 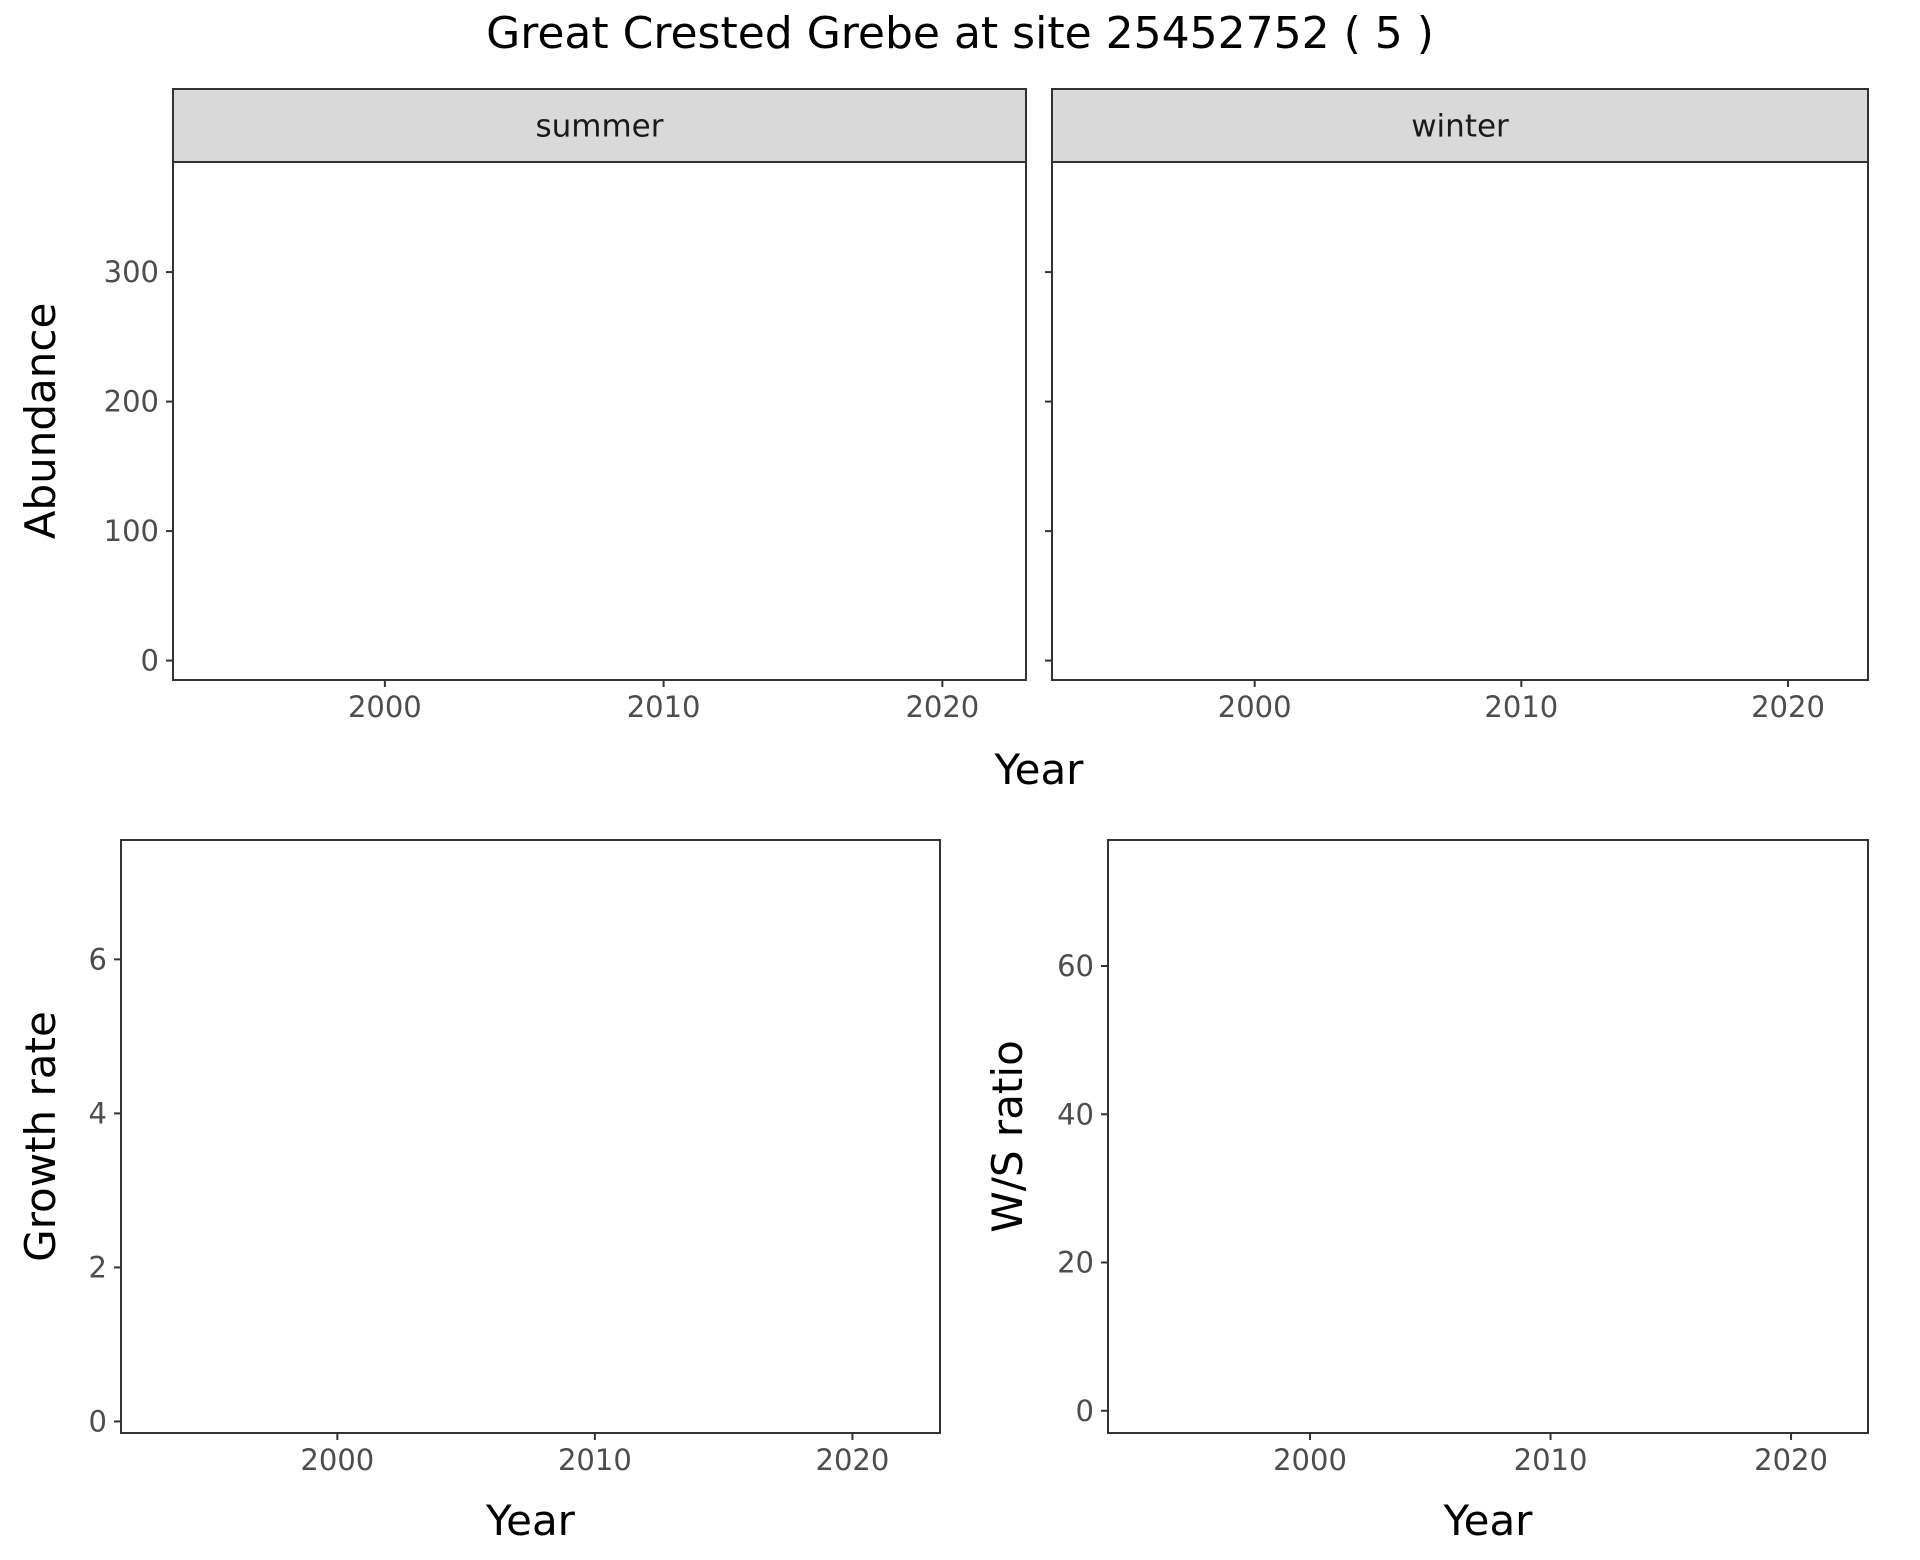 I want to click on y-axis-title: W/S ratio, so click(x=1007, y=1136).